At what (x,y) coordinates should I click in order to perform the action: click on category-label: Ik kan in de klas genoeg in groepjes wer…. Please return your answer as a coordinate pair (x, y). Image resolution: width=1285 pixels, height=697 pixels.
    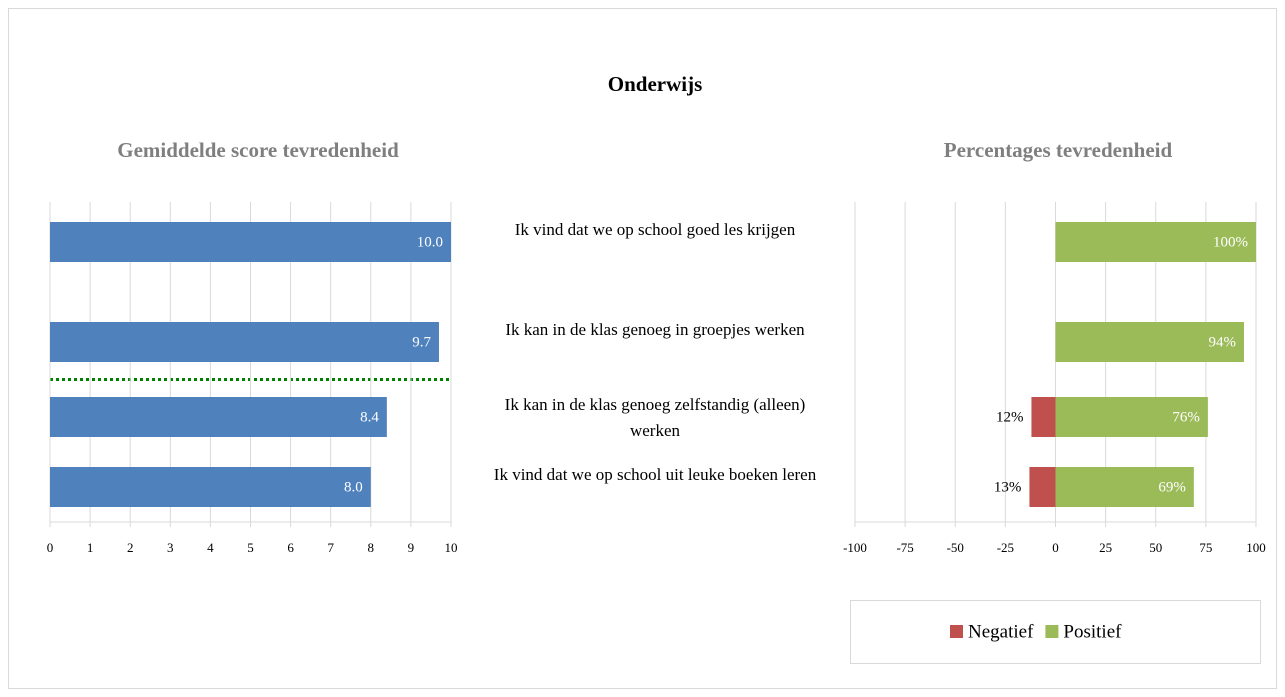
    Looking at the image, I should click on (655, 329).